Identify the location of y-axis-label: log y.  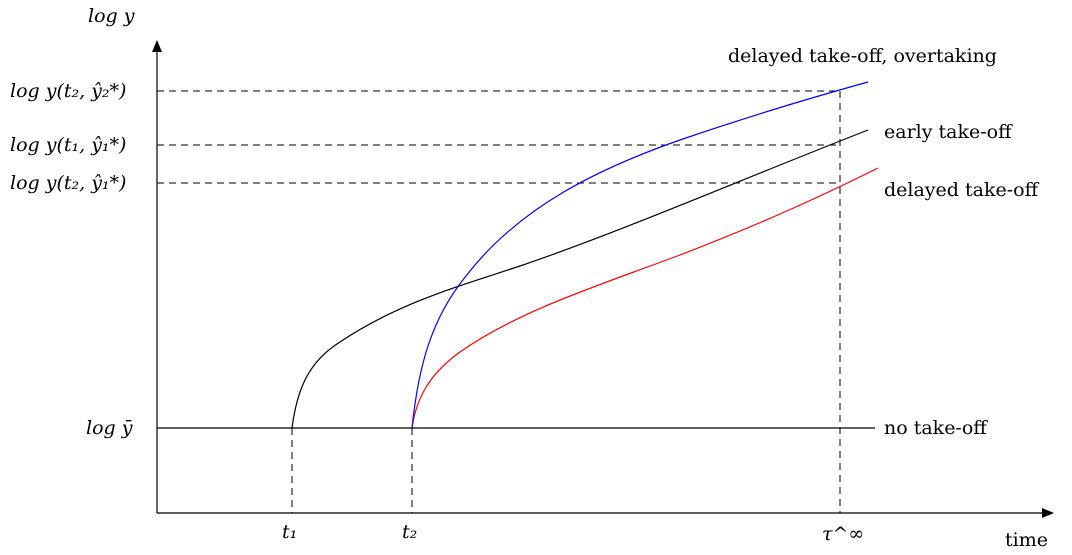
(111, 16).